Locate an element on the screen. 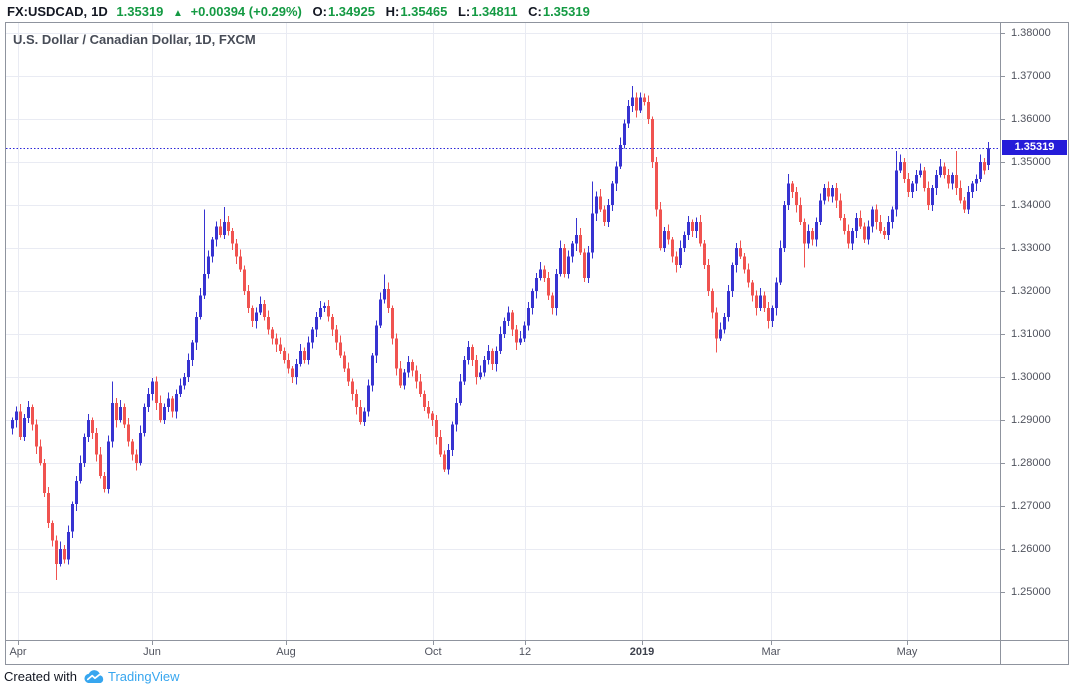 The width and height of the screenshot is (1073, 692). time-tick-label: Apr is located at coordinates (18, 652).